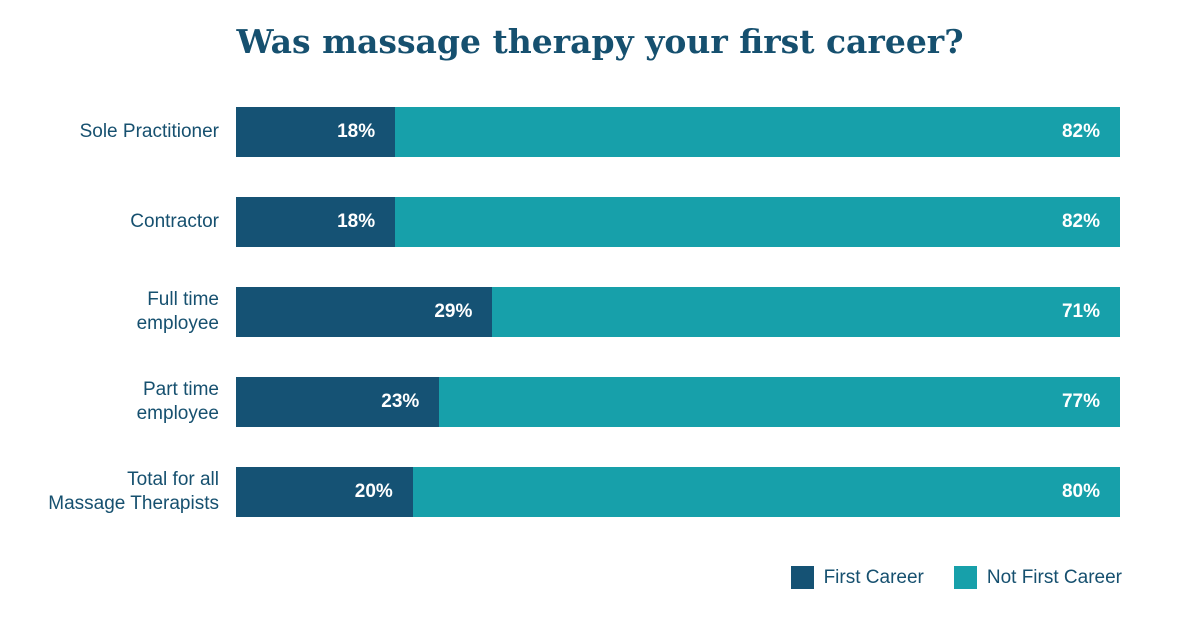 Image resolution: width=1200 pixels, height=628 pixels. Describe the element at coordinates (177, 401) in the screenshot. I see `category-label: Part time employee` at that location.